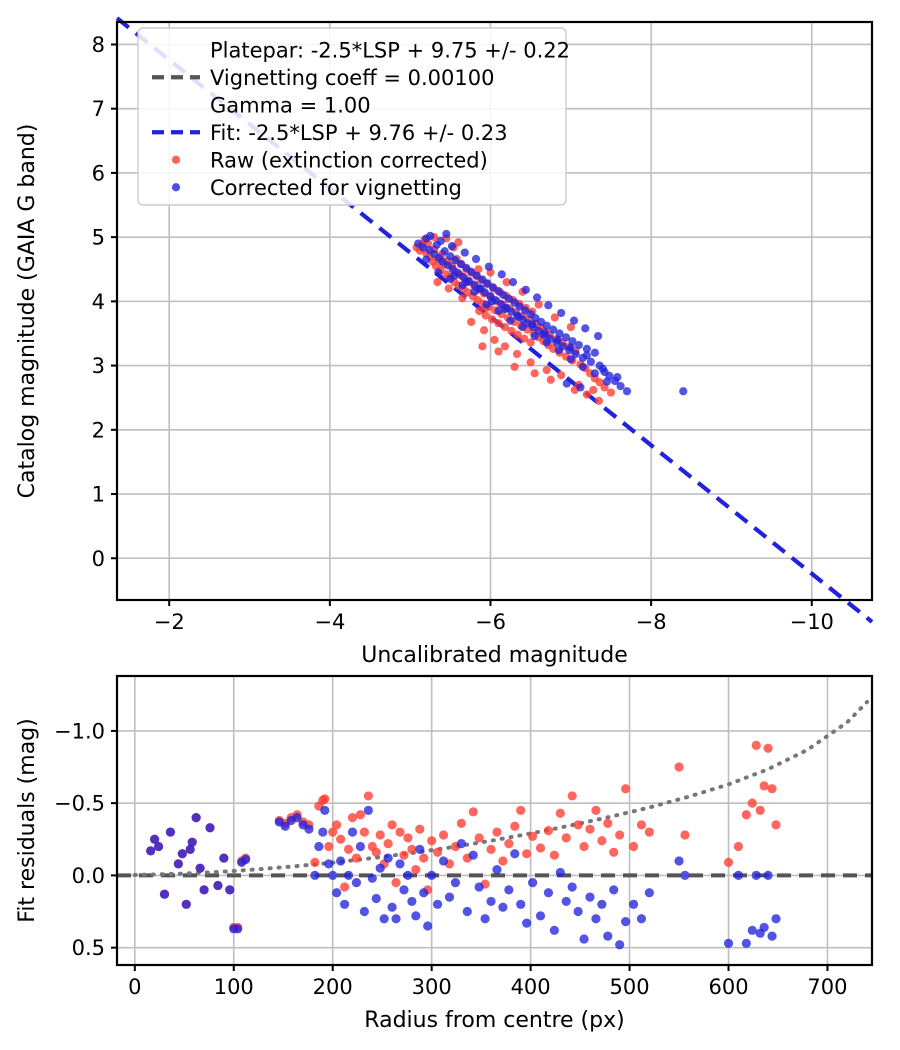  What do you see at coordinates (359, 133) in the screenshot?
I see `legend-entry-label: Fit: -2.5*LSP + 9.76 +/- 0.23` at bounding box center [359, 133].